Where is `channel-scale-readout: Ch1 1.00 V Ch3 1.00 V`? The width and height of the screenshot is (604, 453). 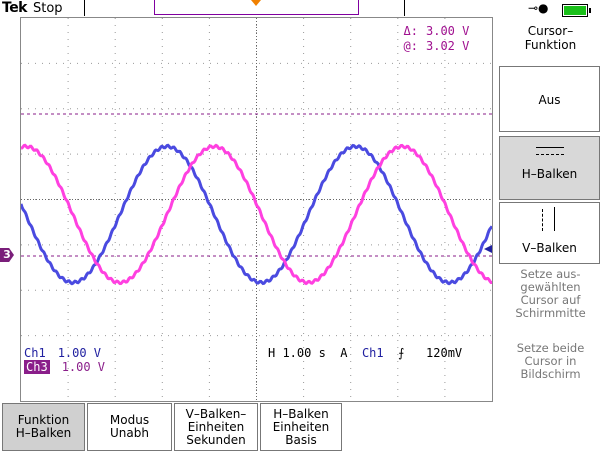 channel-scale-readout: Ch1 1.00 V Ch3 1.00 V is located at coordinates (64, 360).